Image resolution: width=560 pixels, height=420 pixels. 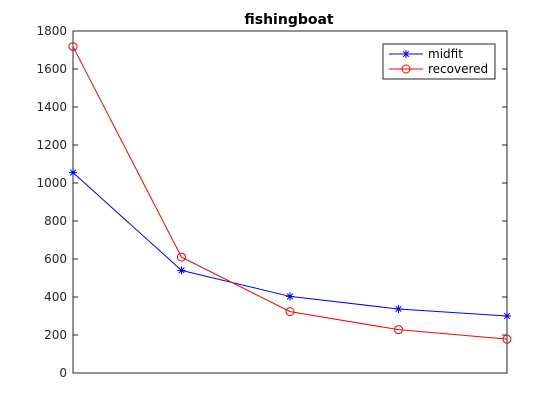 I want to click on y-tick-label: 1600, so click(x=51, y=69).